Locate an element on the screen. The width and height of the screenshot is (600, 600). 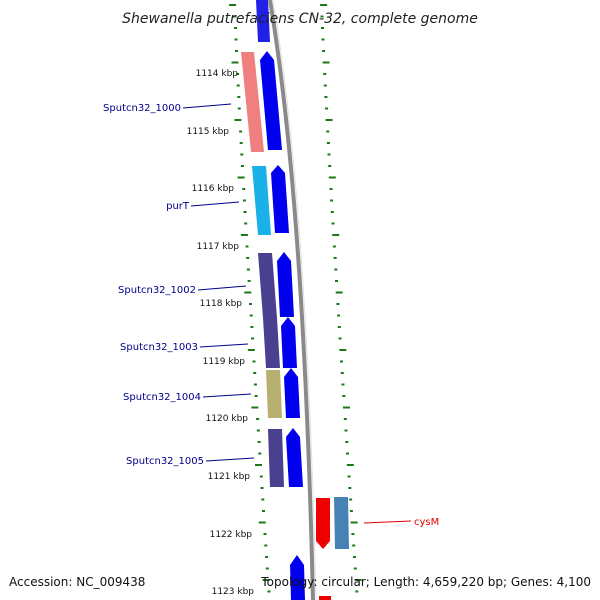
kbp-label-1116: 1116 kbp is located at coordinates (213, 189).